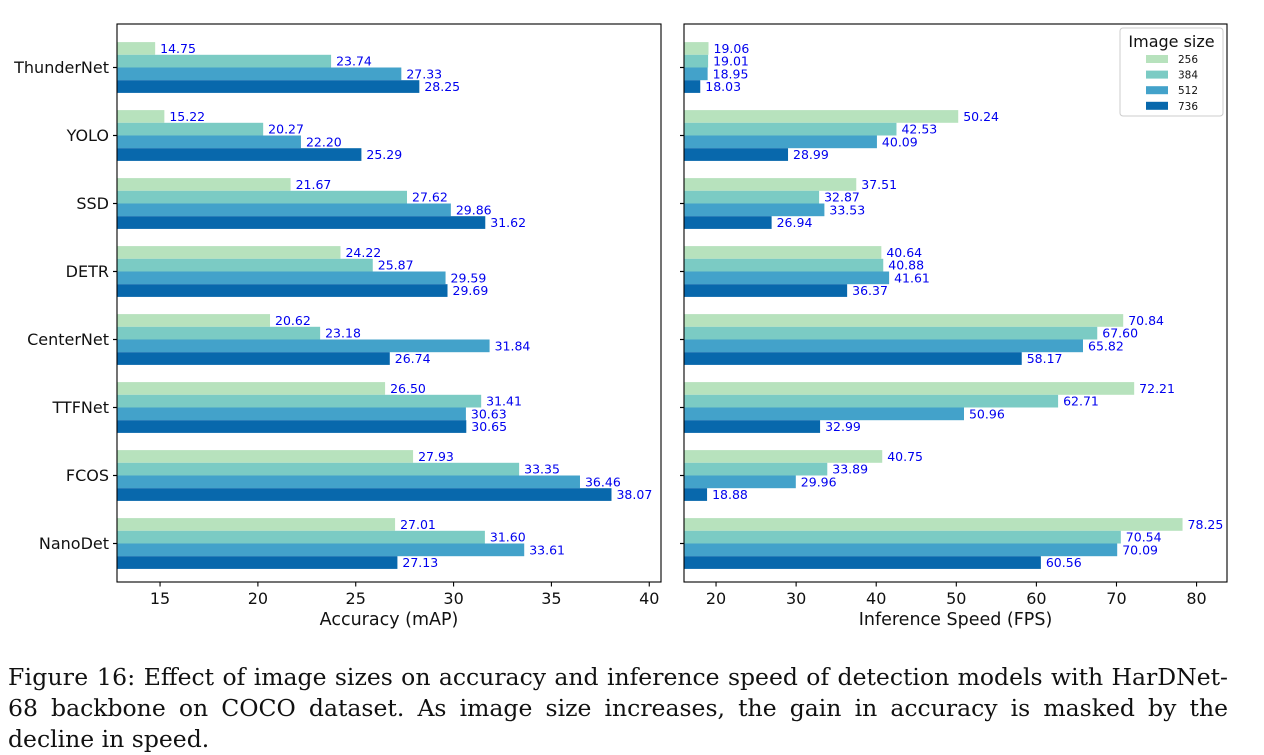 Image resolution: width=1264 pixels, height=755 pixels. I want to click on speed-value-label-ttfnet-736: 32.99, so click(843, 426).